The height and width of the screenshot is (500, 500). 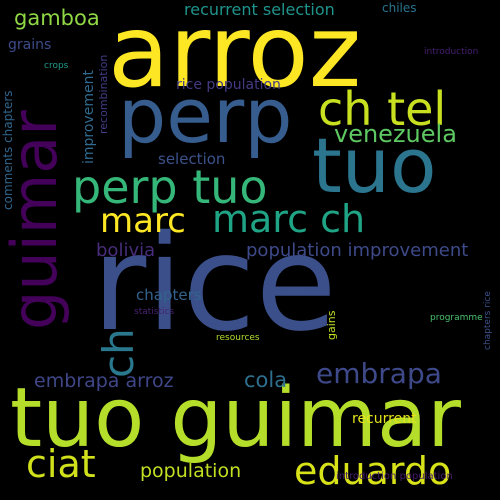 What do you see at coordinates (61, 464) in the screenshot?
I see `word-ciat: ciat` at bounding box center [61, 464].